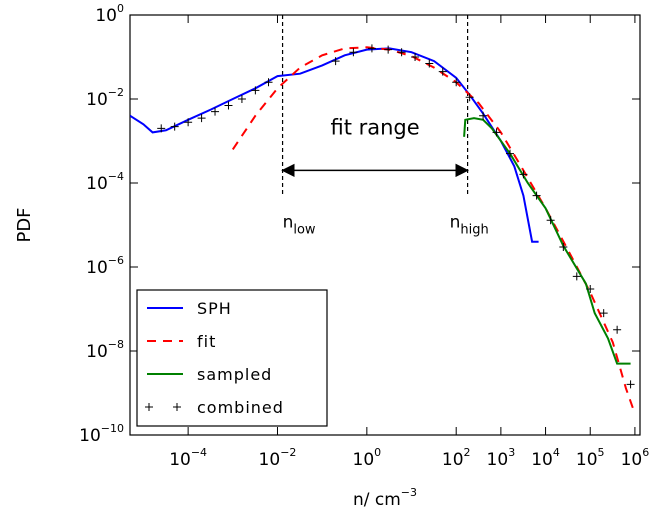  I want to click on range-label-low: nlow, so click(299, 224).